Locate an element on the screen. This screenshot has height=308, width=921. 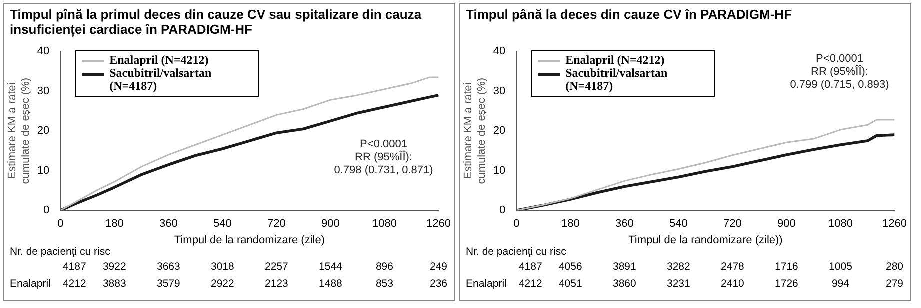
text: Enalapril 4212 4051 3860 3231 2410 1726 994 279 is located at coordinates (685, 284).